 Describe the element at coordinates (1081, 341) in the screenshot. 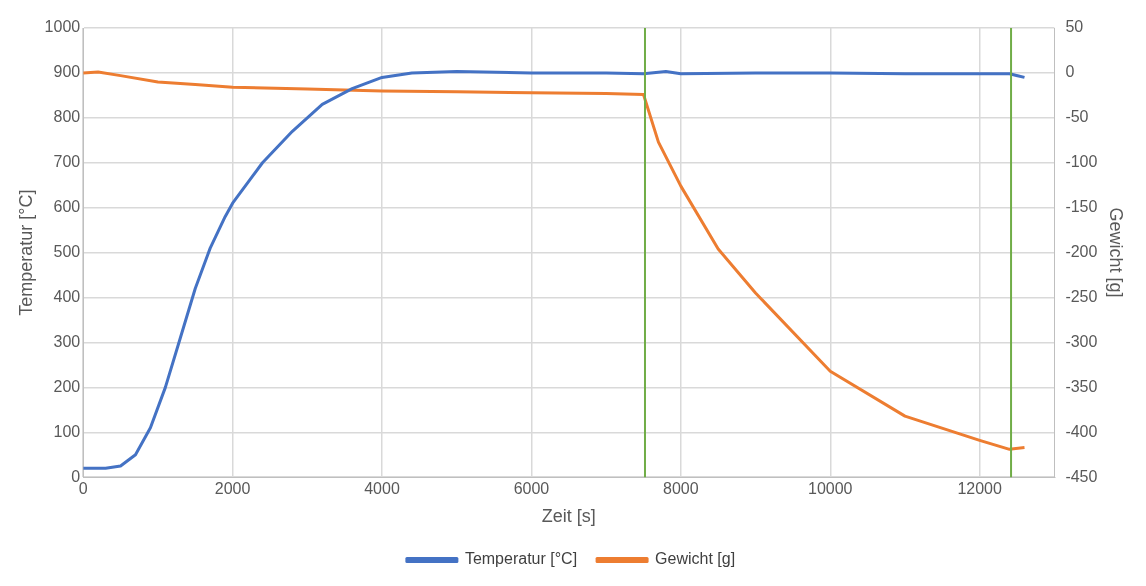

I see `y2-tick-label: -300` at that location.